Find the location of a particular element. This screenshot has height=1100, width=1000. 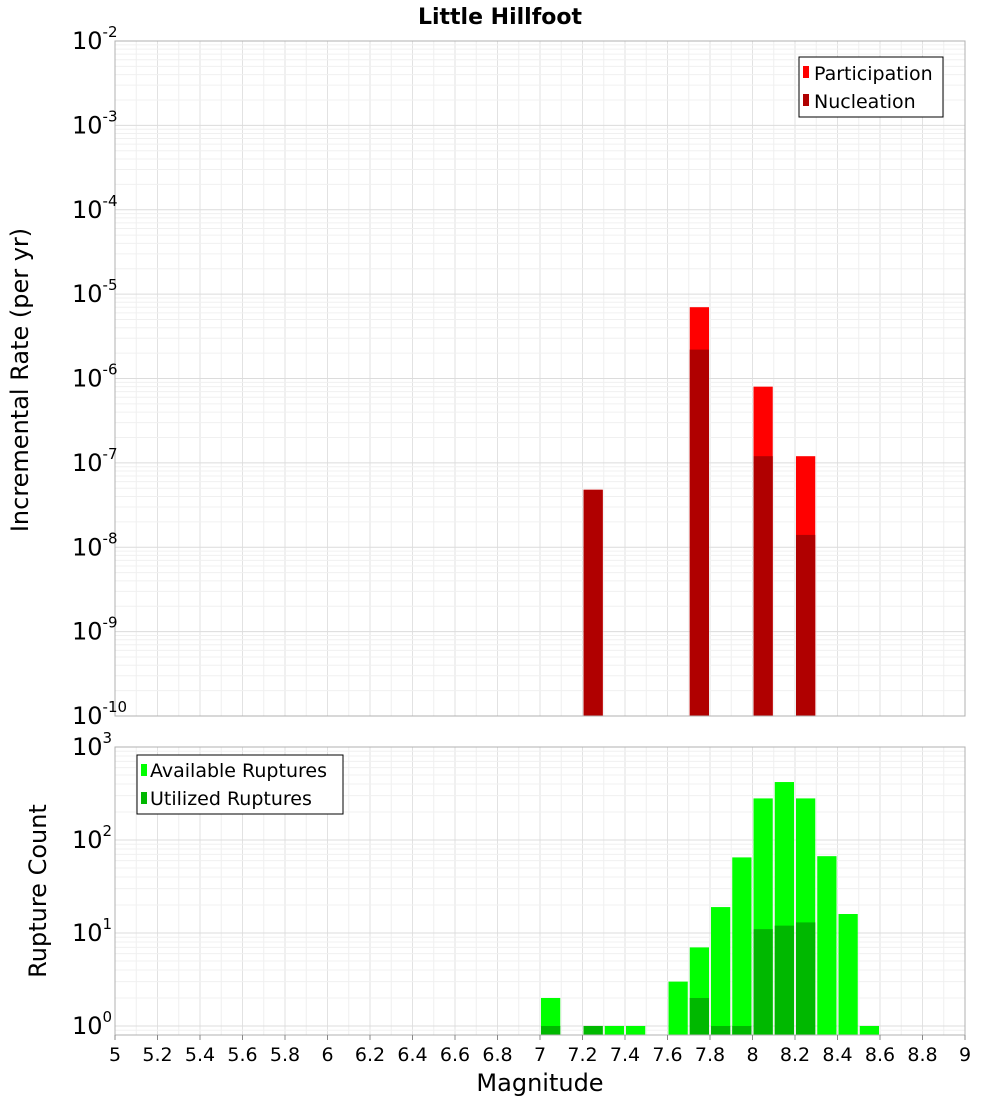

count-y-tick-label: 10¹ is located at coordinates (92, 931).